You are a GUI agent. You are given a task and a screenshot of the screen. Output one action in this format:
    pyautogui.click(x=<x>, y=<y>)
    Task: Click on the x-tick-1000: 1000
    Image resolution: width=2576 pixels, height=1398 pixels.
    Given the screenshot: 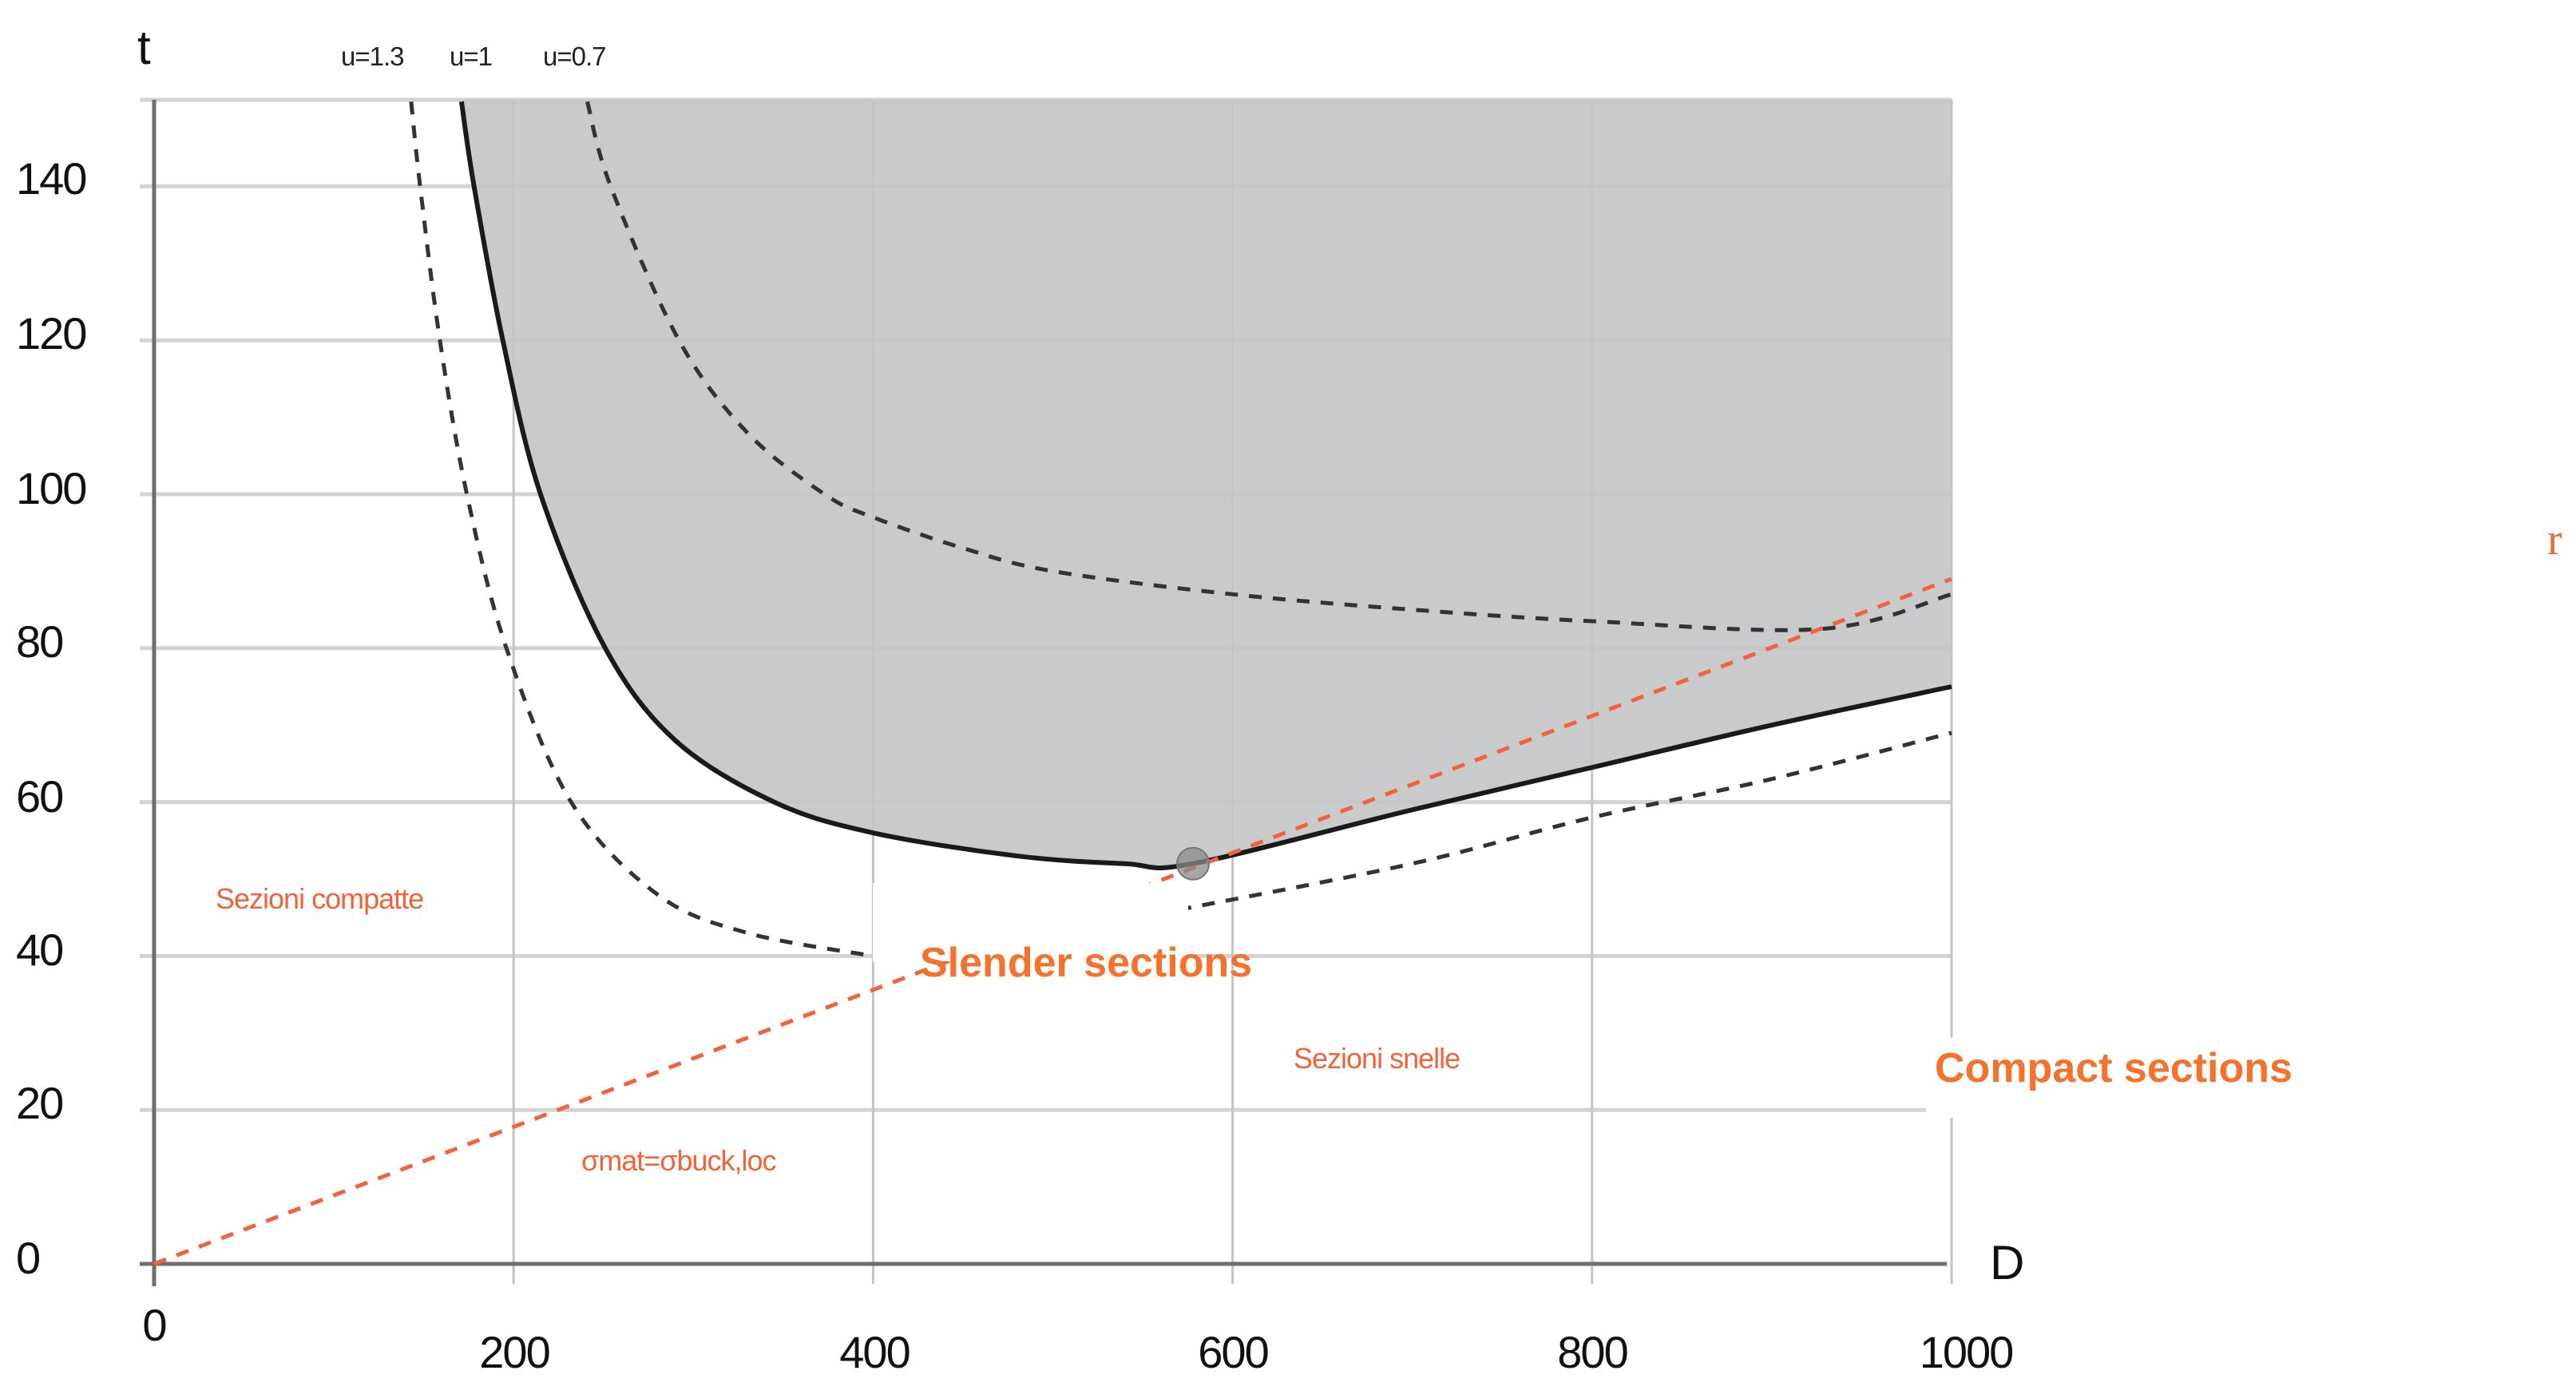 What is the action you would take?
    pyautogui.click(x=1967, y=1352)
    